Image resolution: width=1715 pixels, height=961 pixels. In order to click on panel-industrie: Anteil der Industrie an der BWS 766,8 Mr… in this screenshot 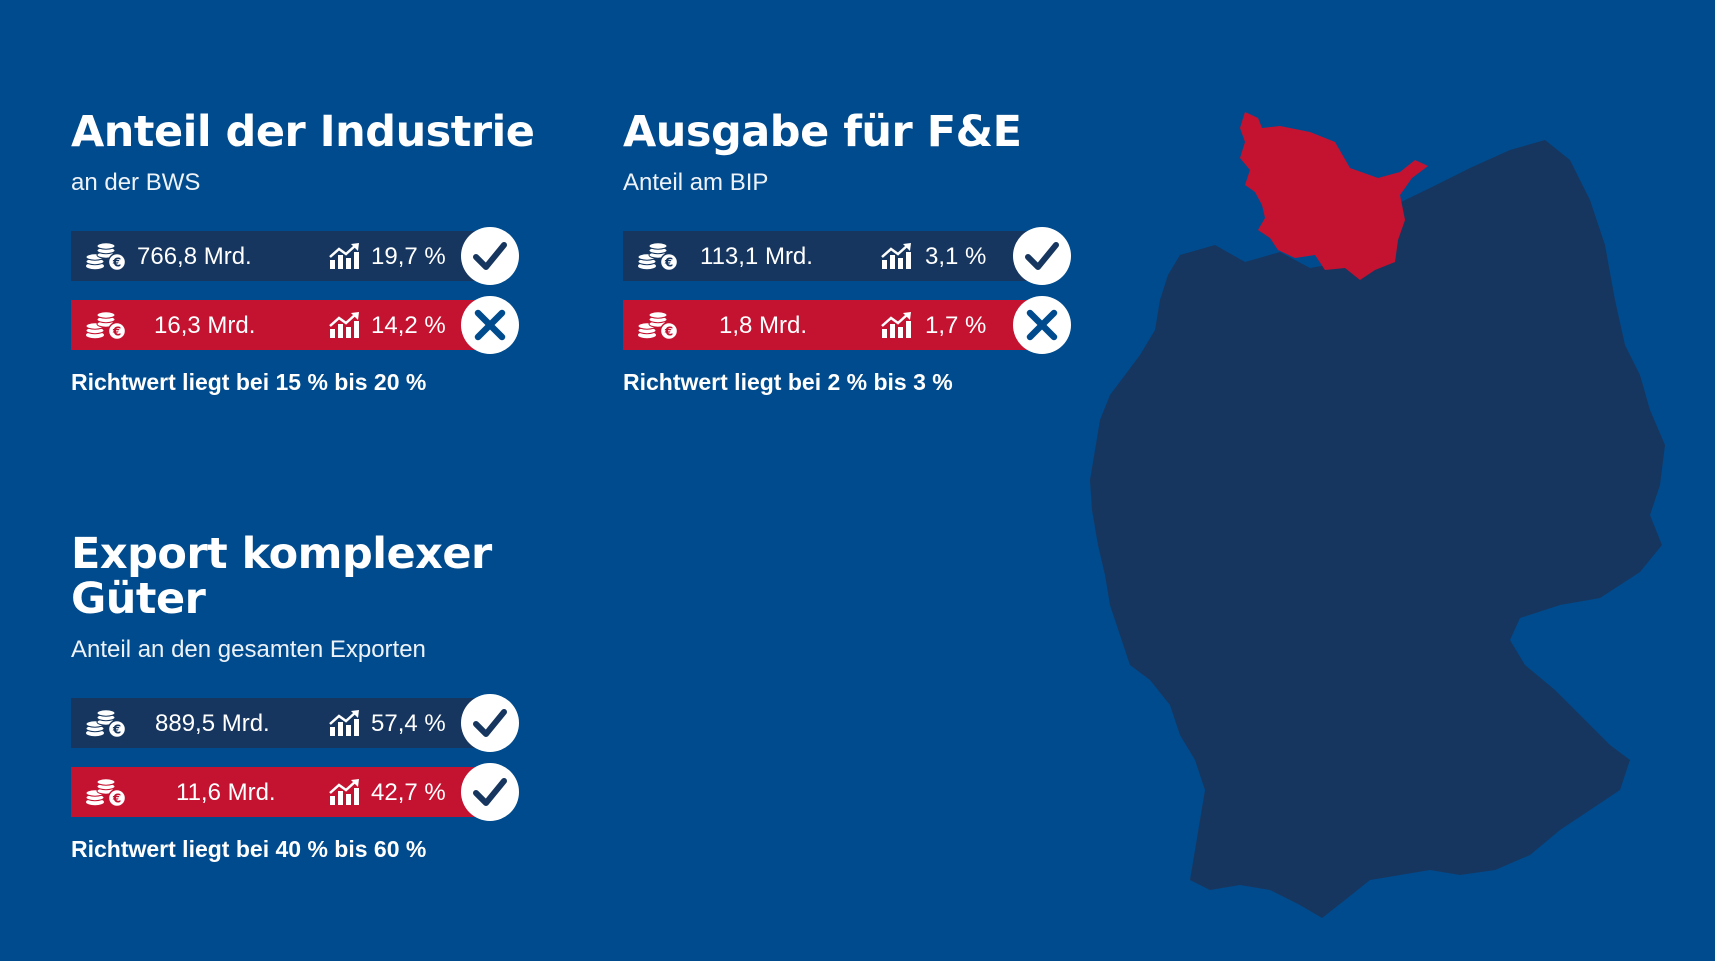, I will do `click(321, 251)`.